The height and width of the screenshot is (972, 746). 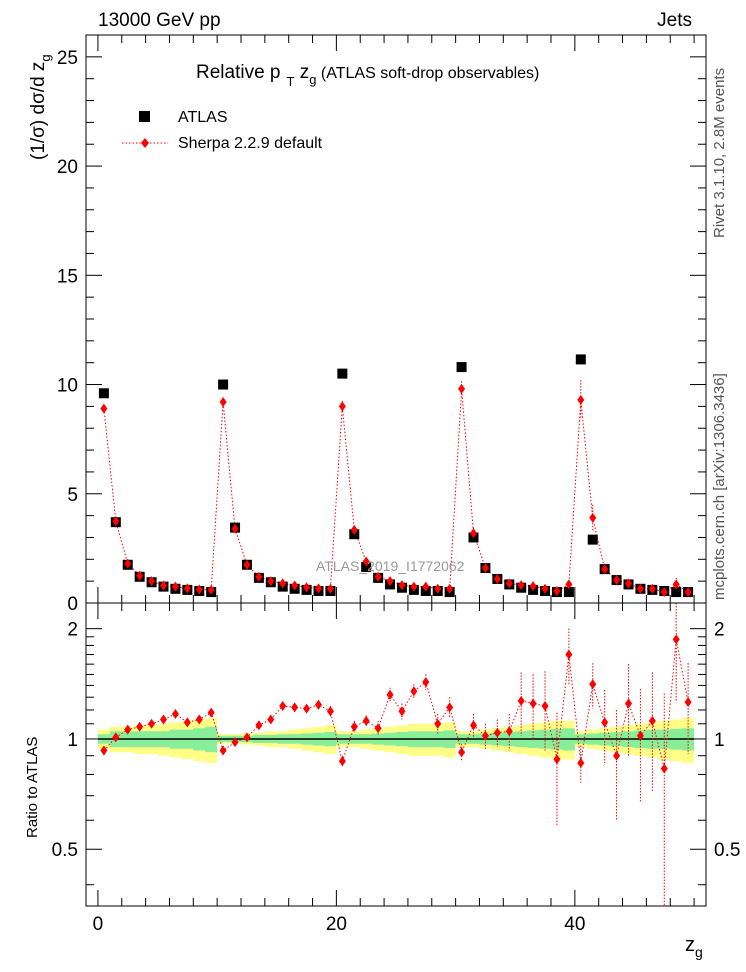 What do you see at coordinates (390, 566) in the screenshot?
I see `analysis-watermark: ATLAS_2019_I1772062` at bounding box center [390, 566].